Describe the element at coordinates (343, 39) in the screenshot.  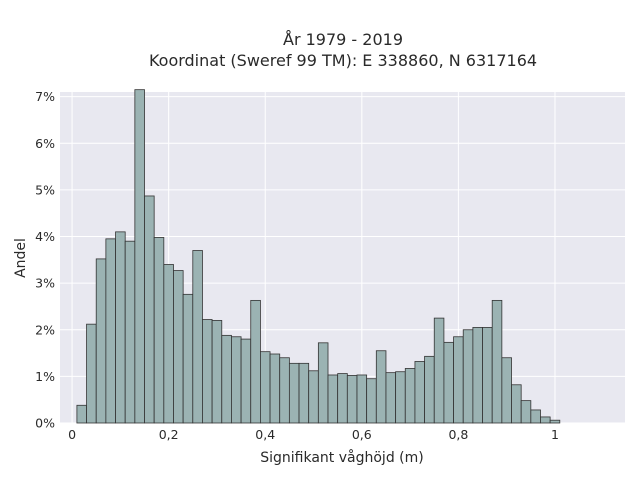
I see `chart-title-line-1: År 1979 - 2019` at that location.